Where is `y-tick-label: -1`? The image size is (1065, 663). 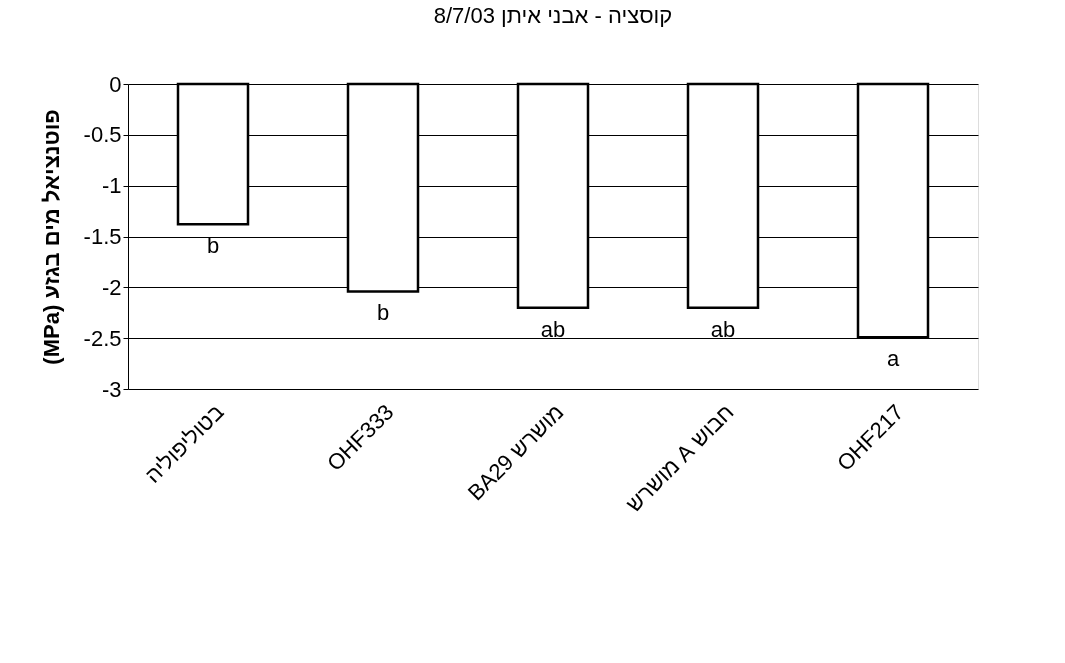
y-tick-label: -1 is located at coordinates (111, 186).